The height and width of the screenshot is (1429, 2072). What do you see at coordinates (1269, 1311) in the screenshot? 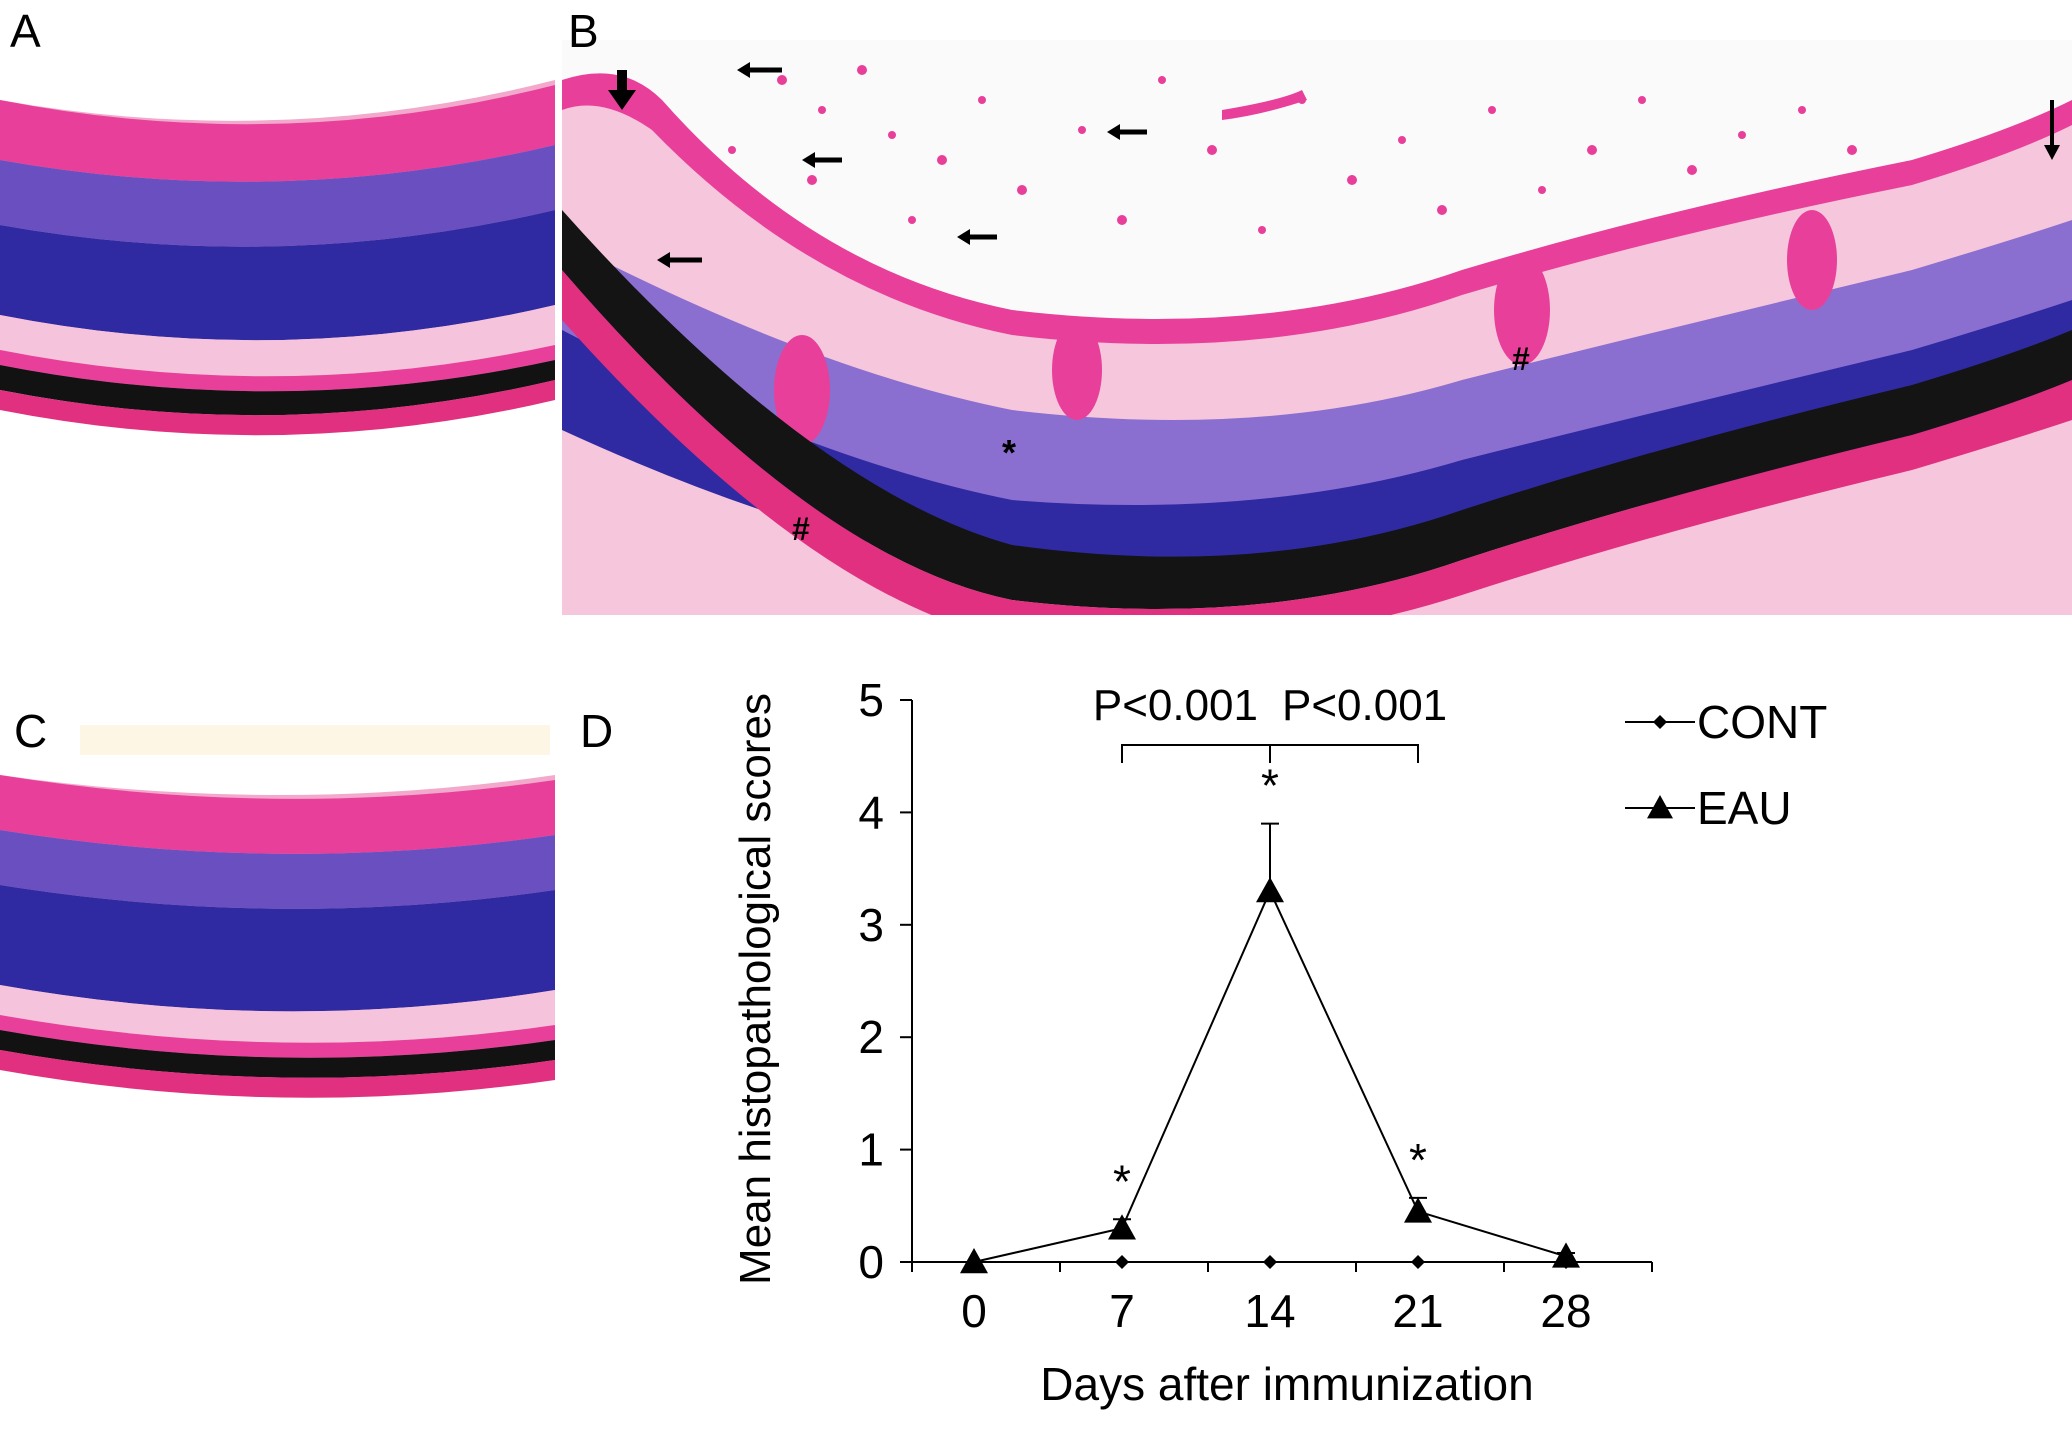
I see `x-tick-label: 14` at bounding box center [1269, 1311].